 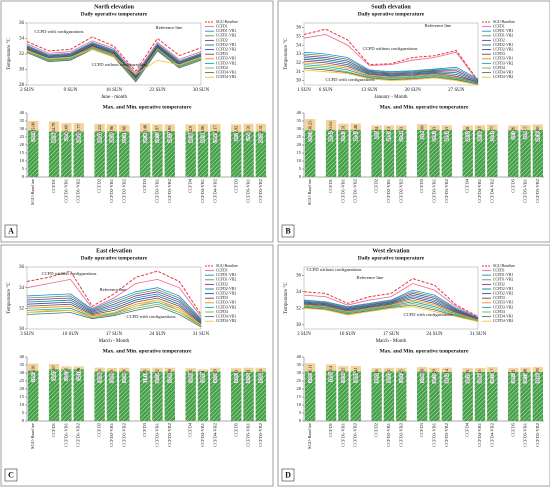 What do you see at coordinates (260, 377) in the screenshot?
I see `value-label: 30.84` at bounding box center [260, 377].